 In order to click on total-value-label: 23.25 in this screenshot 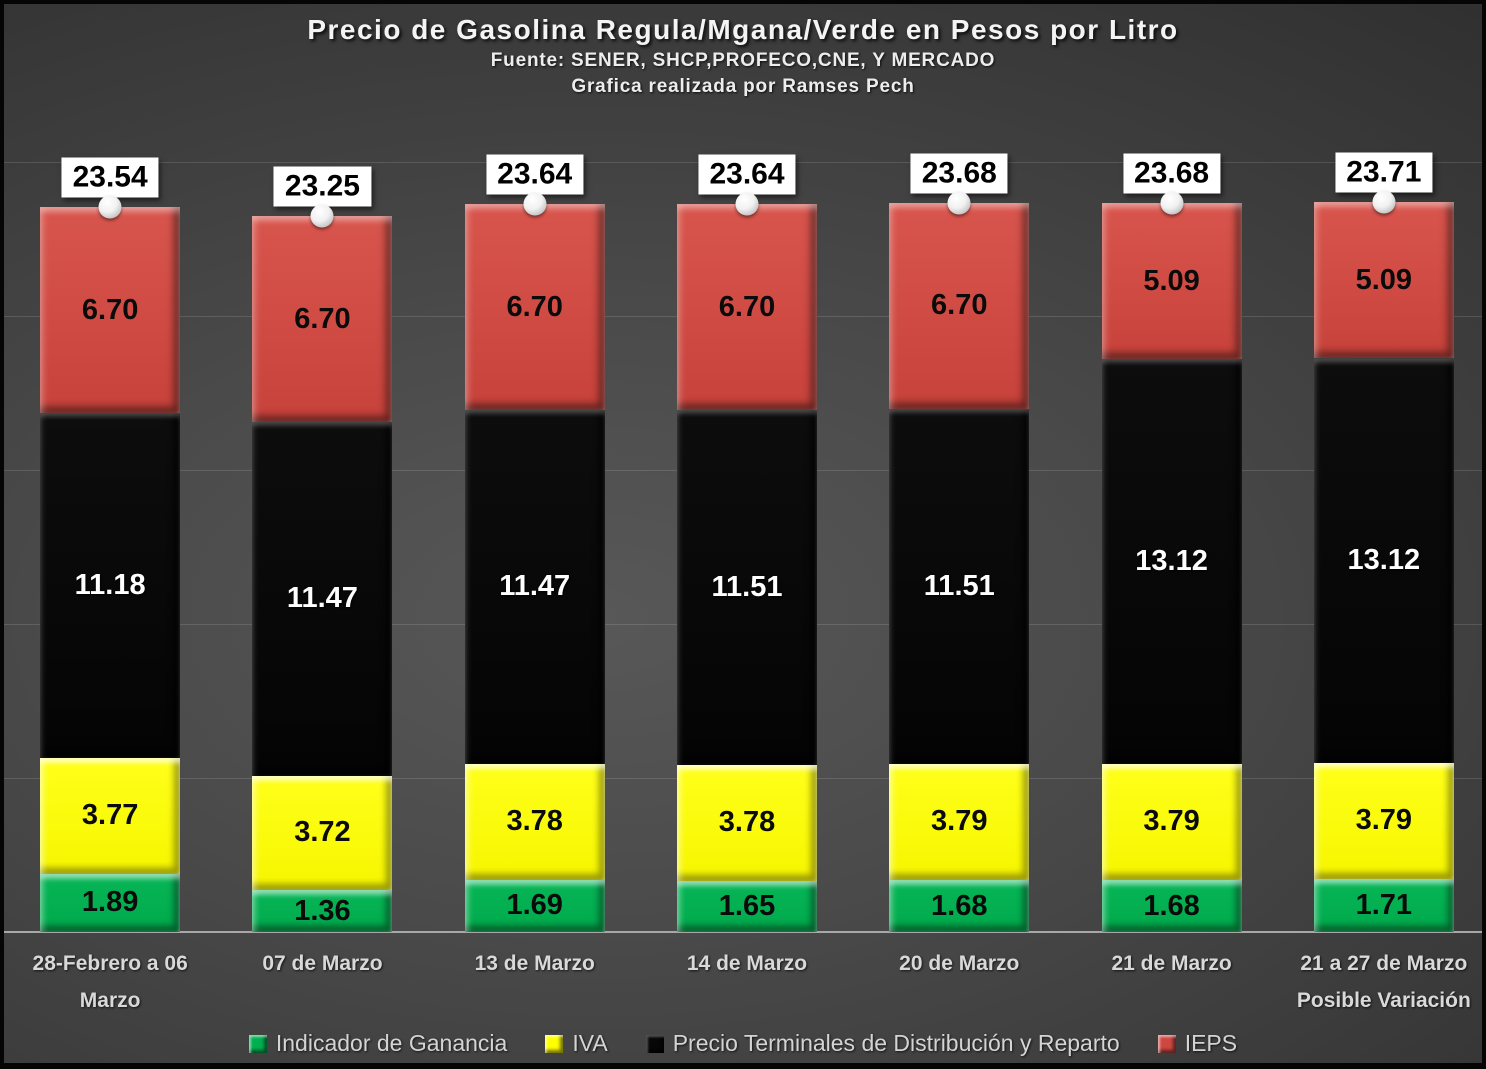, I will do `click(322, 186)`.